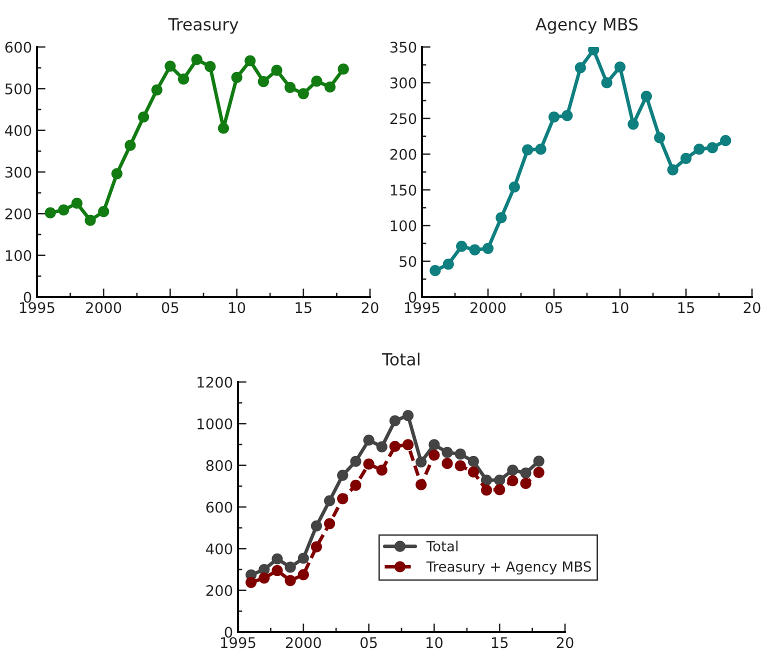  Describe the element at coordinates (587, 26) in the screenshot. I see `chart-title: Agency MBS` at that location.